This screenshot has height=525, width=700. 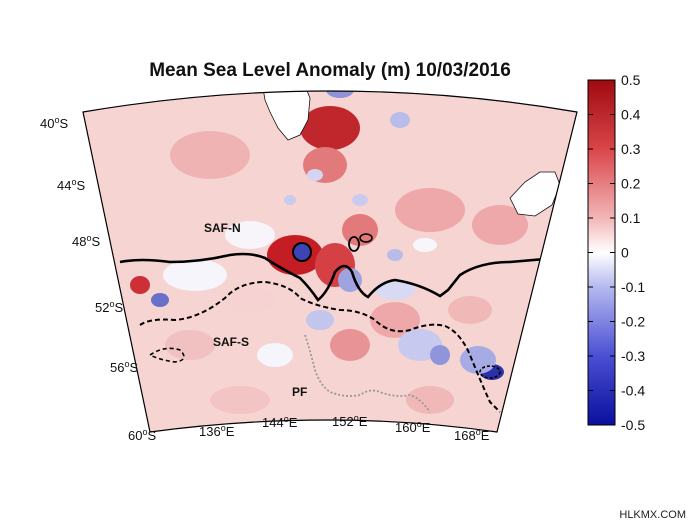 I want to click on longitude-labels: 136oE 144oE 152oE 160oE 168oE, so click(x=344, y=428).